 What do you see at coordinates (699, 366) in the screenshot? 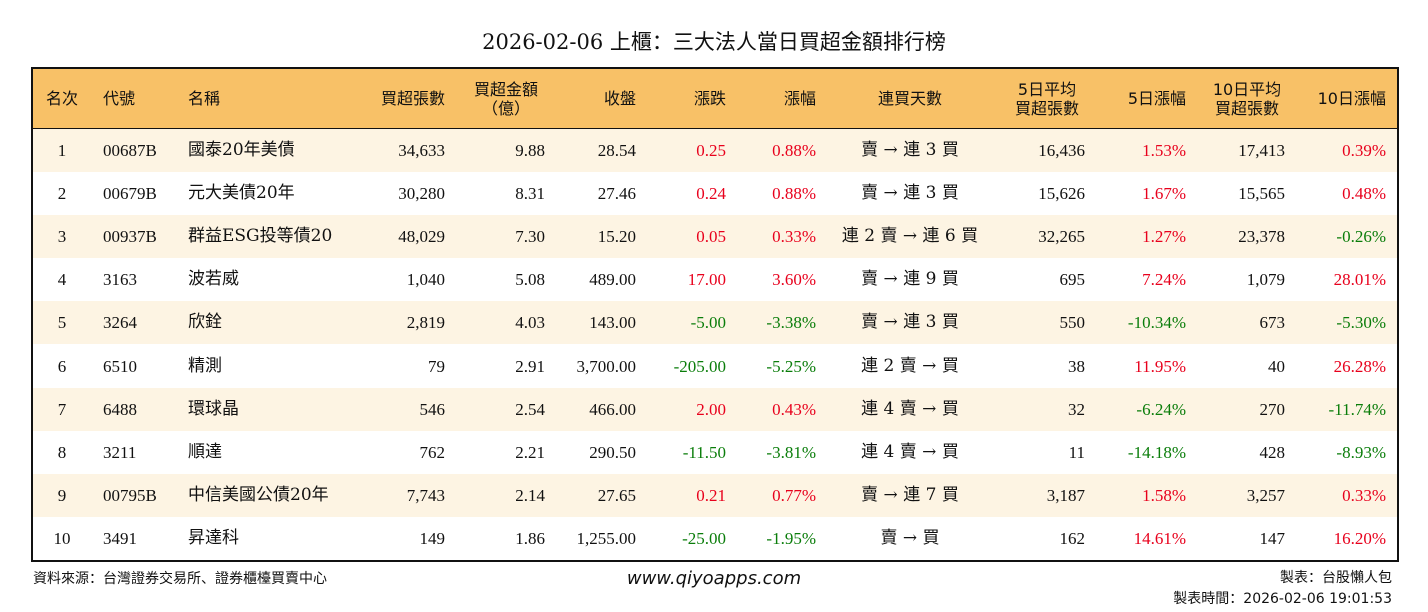
I see `table-cell: -205.00` at bounding box center [699, 366].